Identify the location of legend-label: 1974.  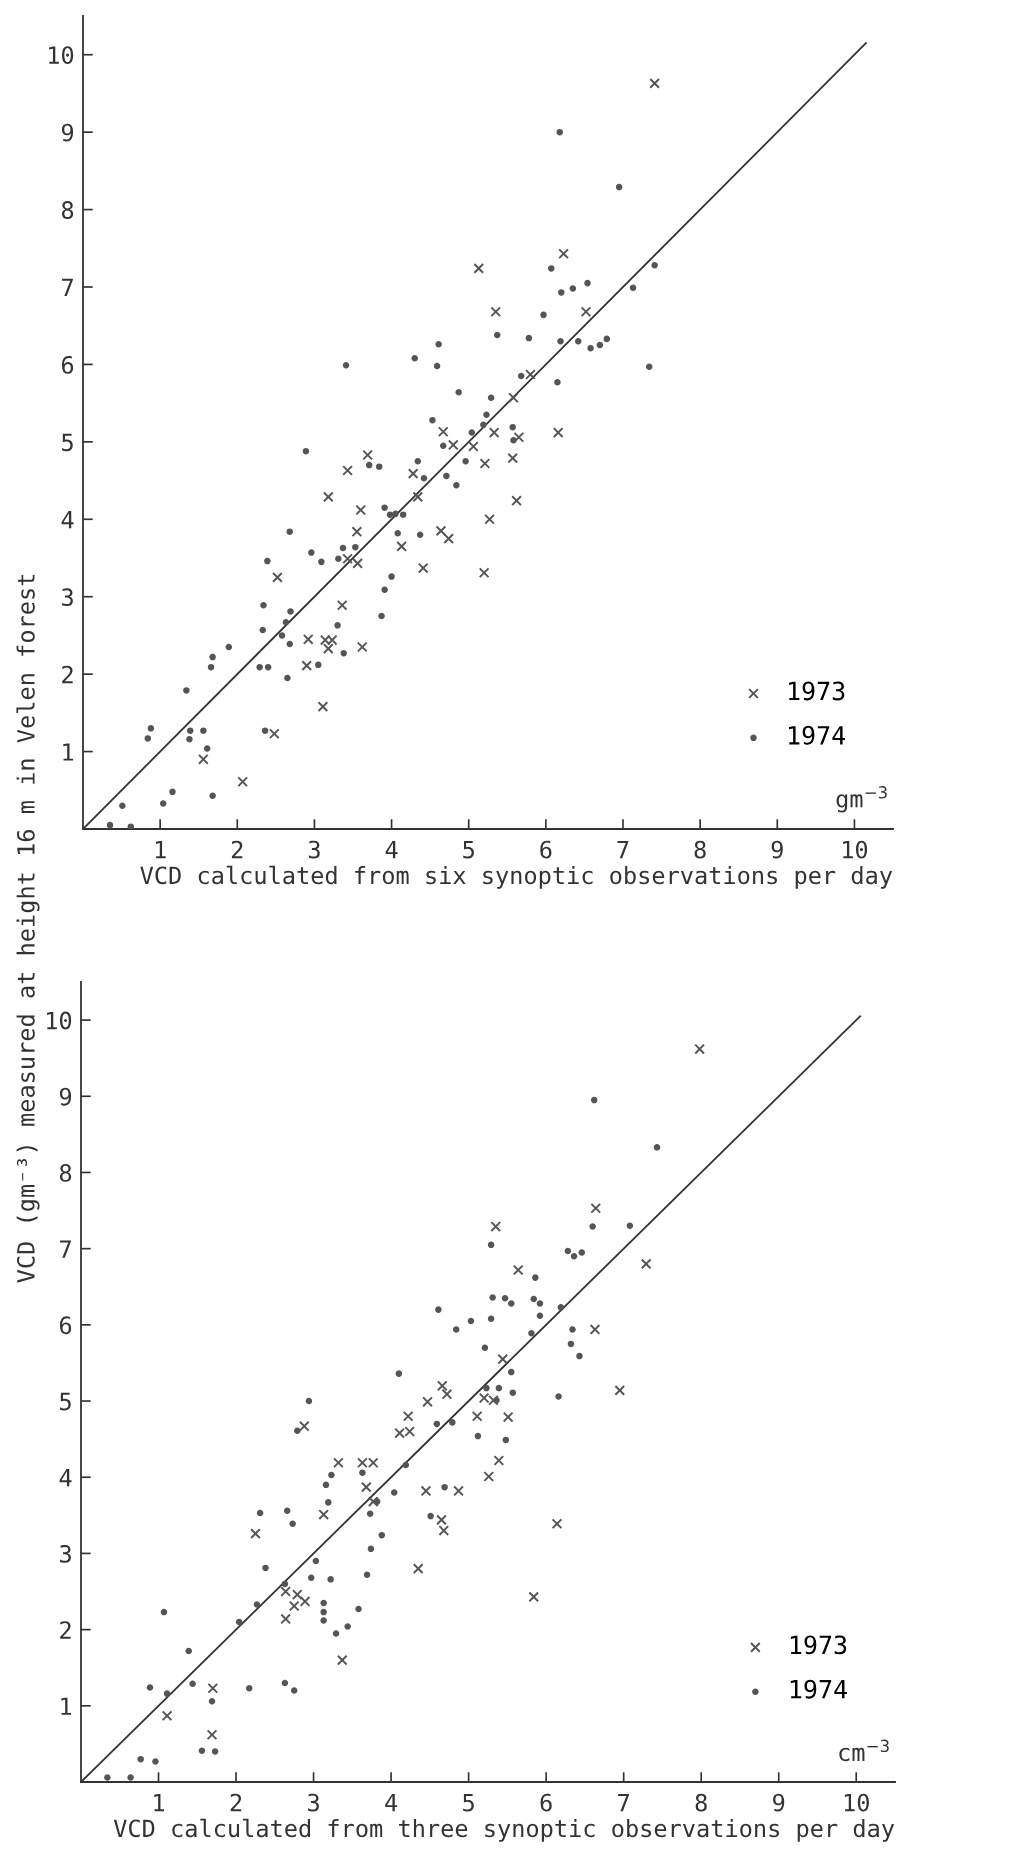
(818, 1689).